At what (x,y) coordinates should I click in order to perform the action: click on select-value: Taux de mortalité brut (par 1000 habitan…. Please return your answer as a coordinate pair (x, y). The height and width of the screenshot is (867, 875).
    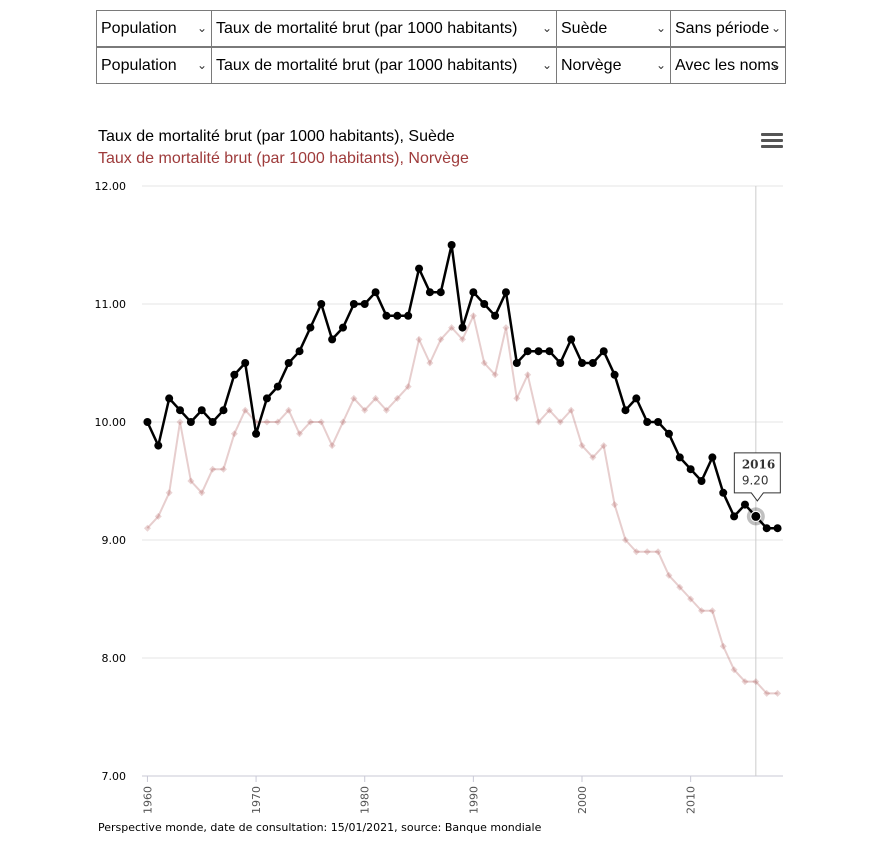
    Looking at the image, I should click on (367, 65).